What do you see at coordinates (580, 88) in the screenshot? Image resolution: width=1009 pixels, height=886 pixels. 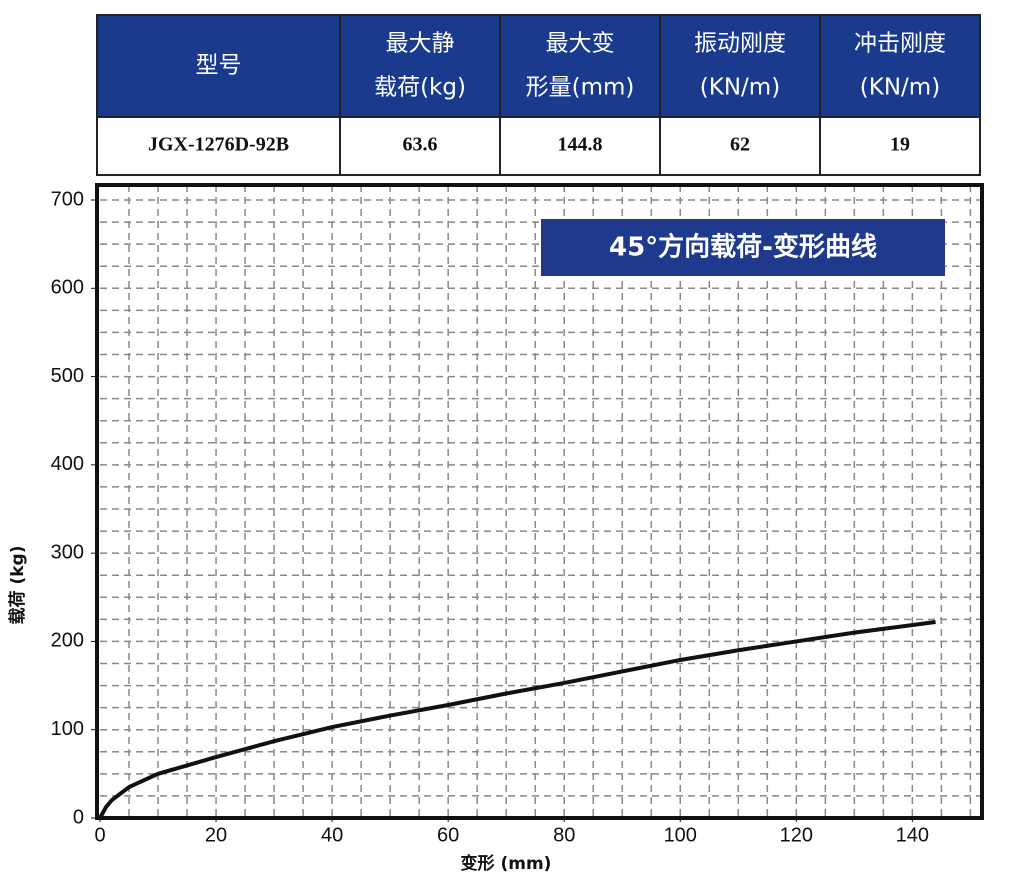 I see `header-cell: 形量(mm)` at bounding box center [580, 88].